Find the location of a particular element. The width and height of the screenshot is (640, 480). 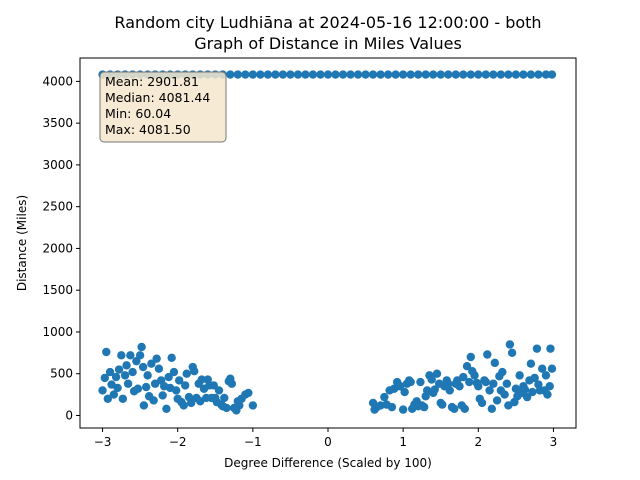

y-tick-label: 3000 is located at coordinates (57, 165).